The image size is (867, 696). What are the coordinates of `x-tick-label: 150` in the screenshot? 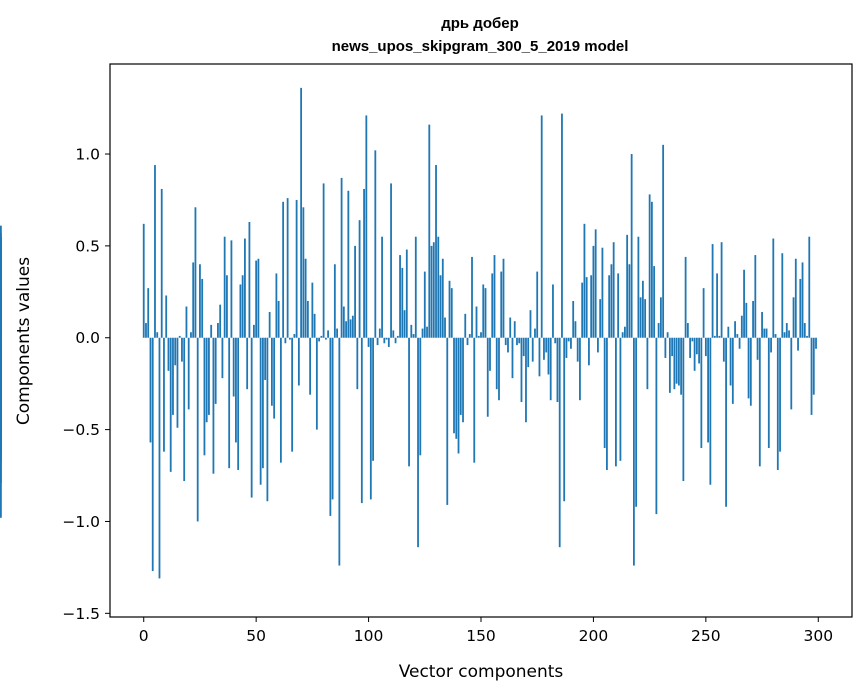 It's located at (481, 636).